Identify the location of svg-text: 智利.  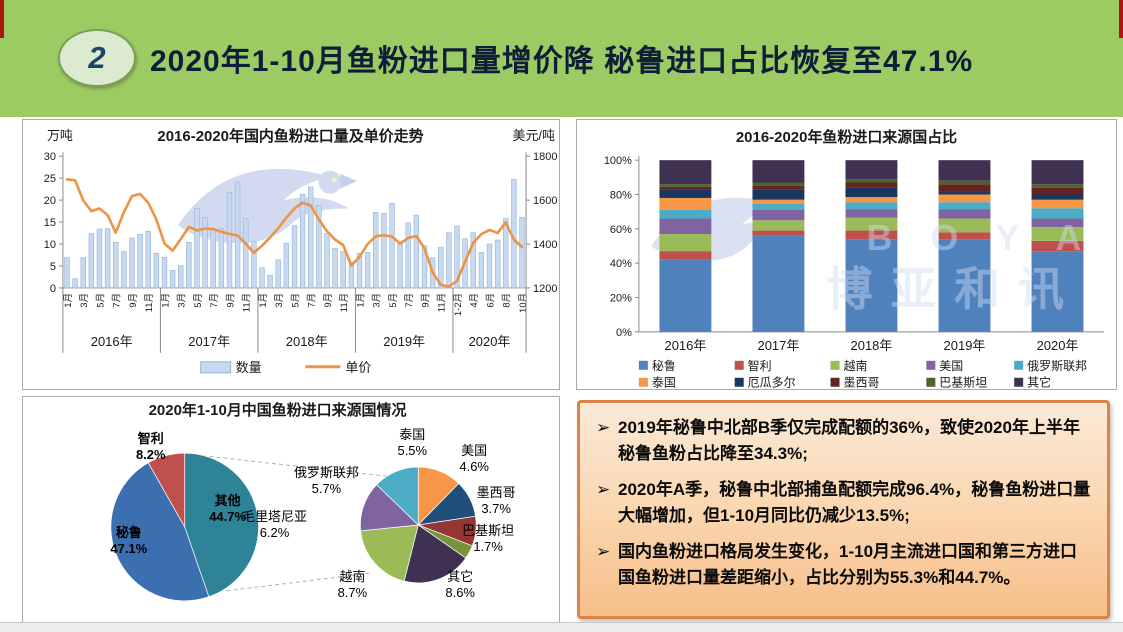
(760, 365).